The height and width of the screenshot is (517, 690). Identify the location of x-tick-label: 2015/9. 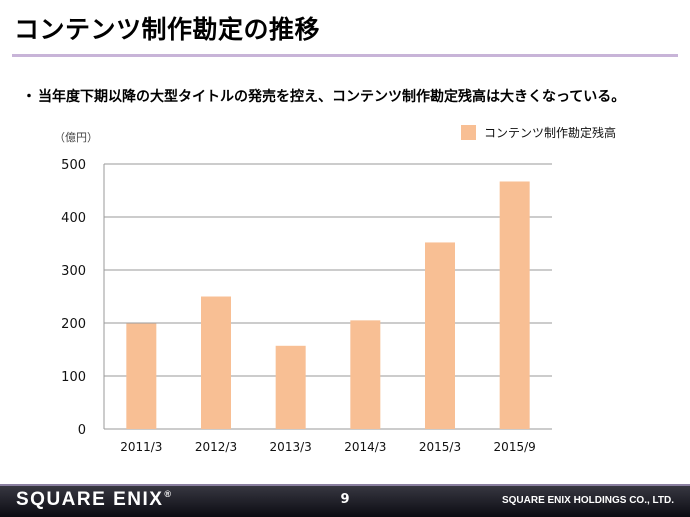
(515, 447).